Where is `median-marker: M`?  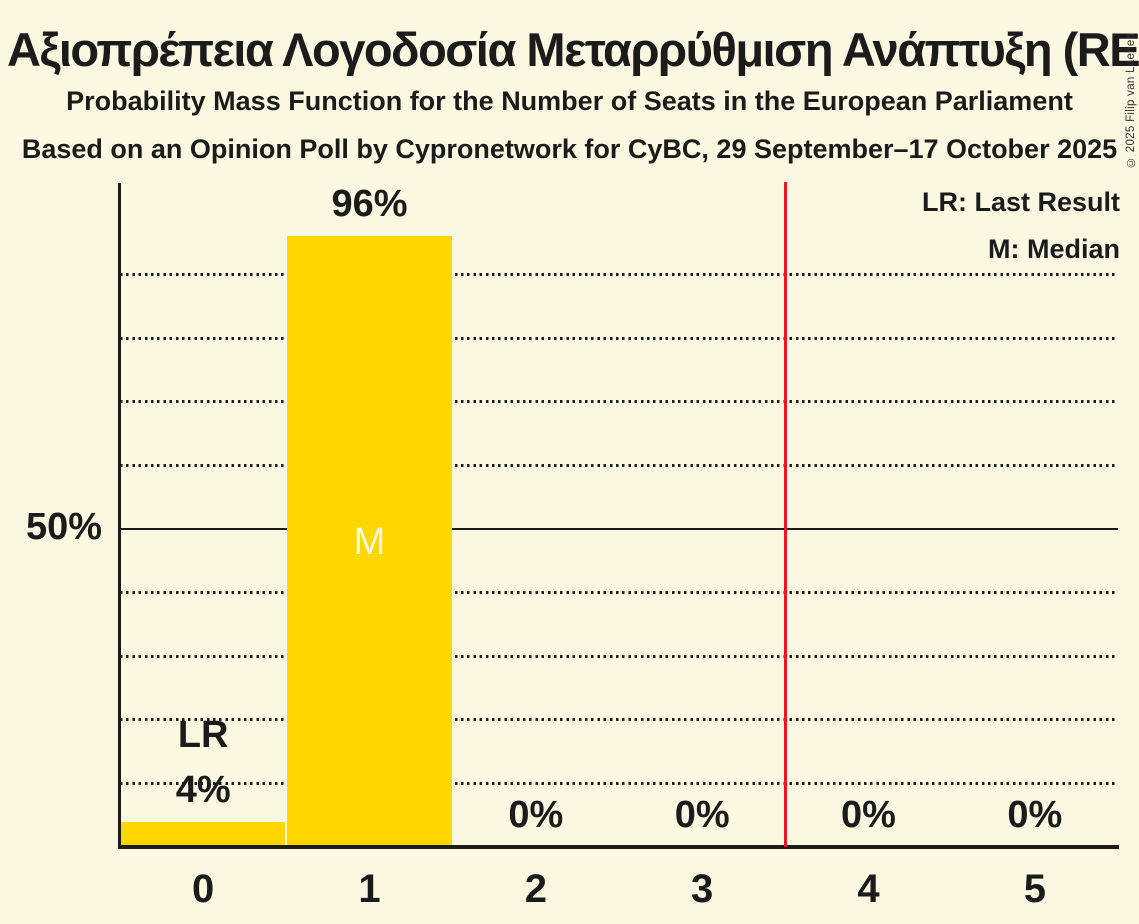
median-marker: M is located at coordinates (369, 541).